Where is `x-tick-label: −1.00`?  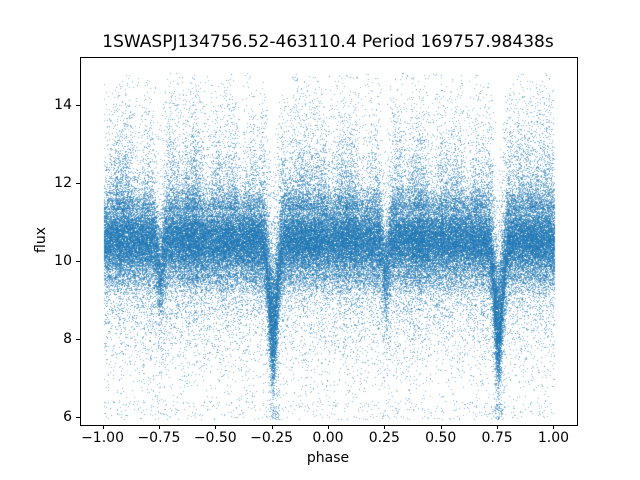
x-tick-label: −1.00 is located at coordinates (102, 438).